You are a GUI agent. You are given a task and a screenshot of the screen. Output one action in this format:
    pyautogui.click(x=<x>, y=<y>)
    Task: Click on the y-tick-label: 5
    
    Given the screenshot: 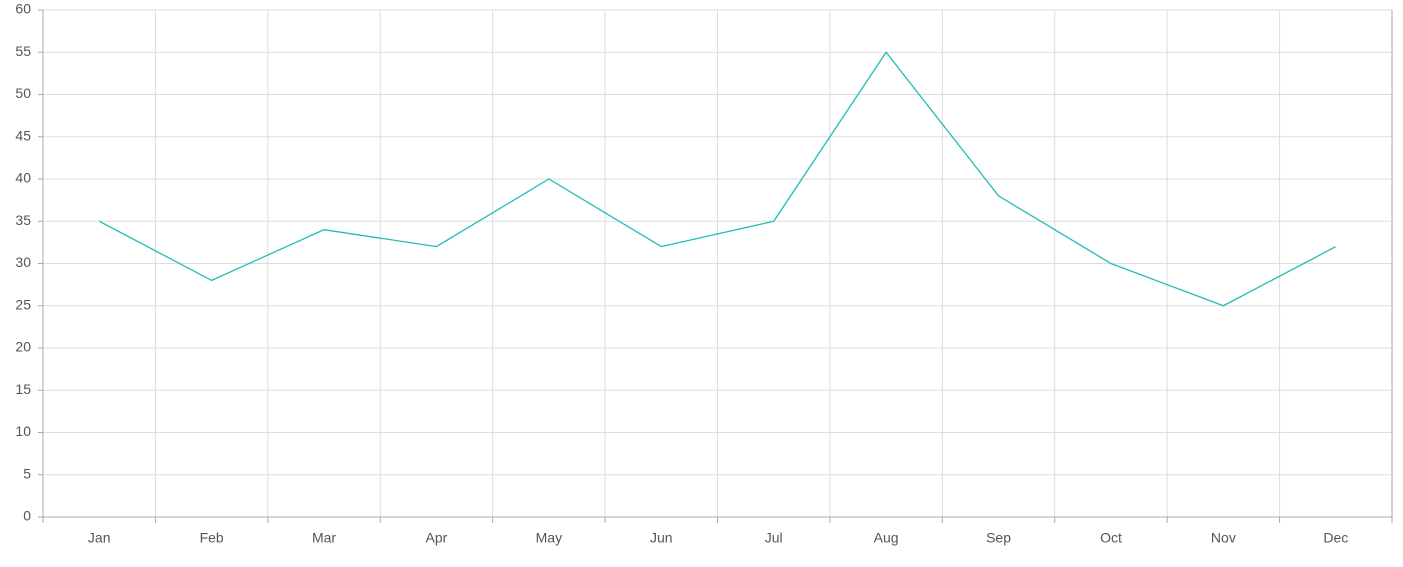 What is the action you would take?
    pyautogui.click(x=27, y=473)
    